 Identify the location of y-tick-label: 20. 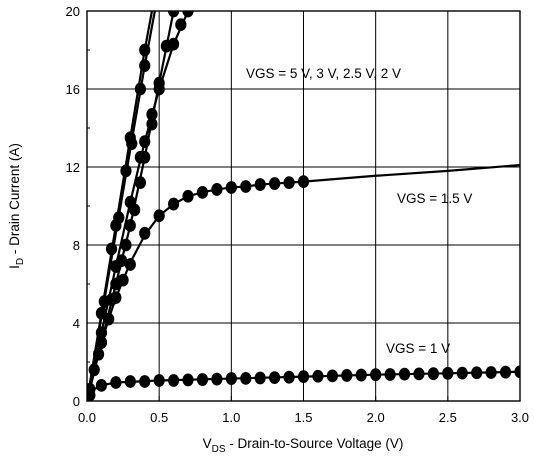
(73, 11).